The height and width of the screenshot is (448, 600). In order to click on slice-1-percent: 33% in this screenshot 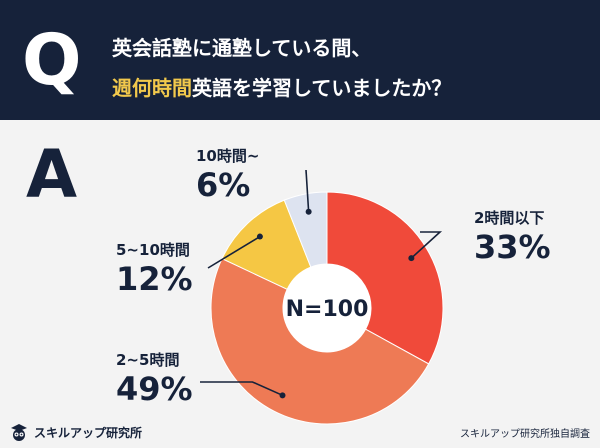, I will do `click(512, 247)`.